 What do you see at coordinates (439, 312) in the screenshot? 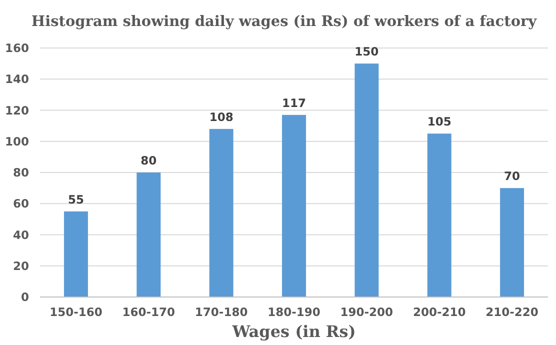
I see `x-tick-label: 200-210` at bounding box center [439, 312].